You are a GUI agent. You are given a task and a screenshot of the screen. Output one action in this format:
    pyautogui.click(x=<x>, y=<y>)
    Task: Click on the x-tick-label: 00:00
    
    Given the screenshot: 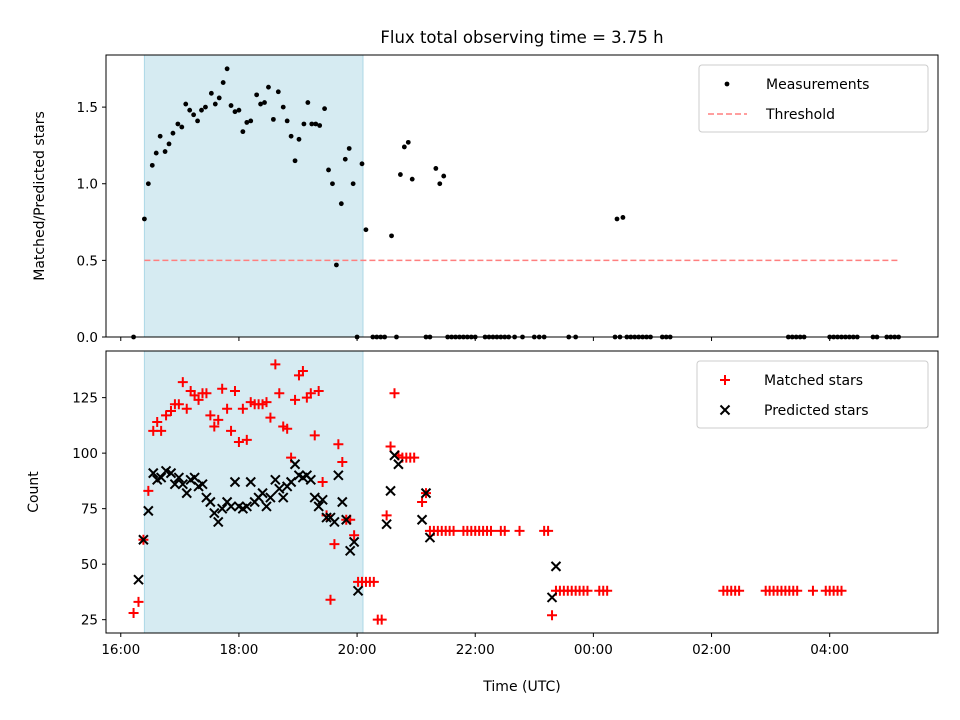 What is the action you would take?
    pyautogui.click(x=593, y=650)
    